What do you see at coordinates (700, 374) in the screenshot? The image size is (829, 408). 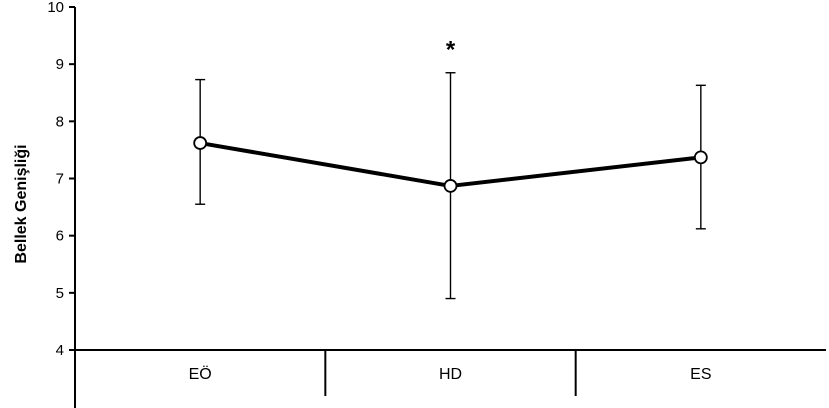 I see `x-category-label: ES` at bounding box center [700, 374].